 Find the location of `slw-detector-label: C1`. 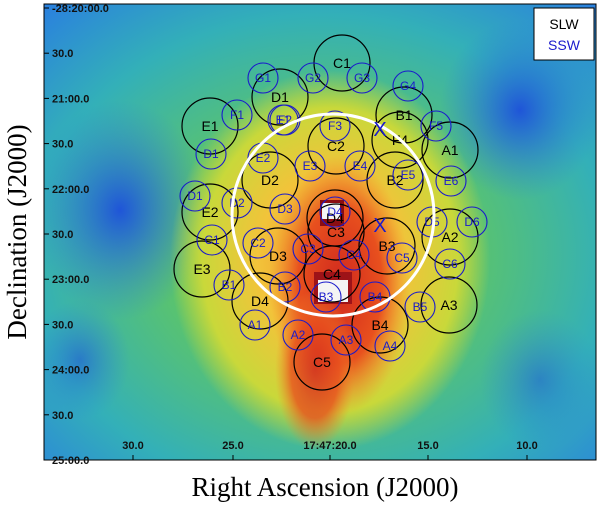

slw-detector-label: C1 is located at coordinates (342, 63).